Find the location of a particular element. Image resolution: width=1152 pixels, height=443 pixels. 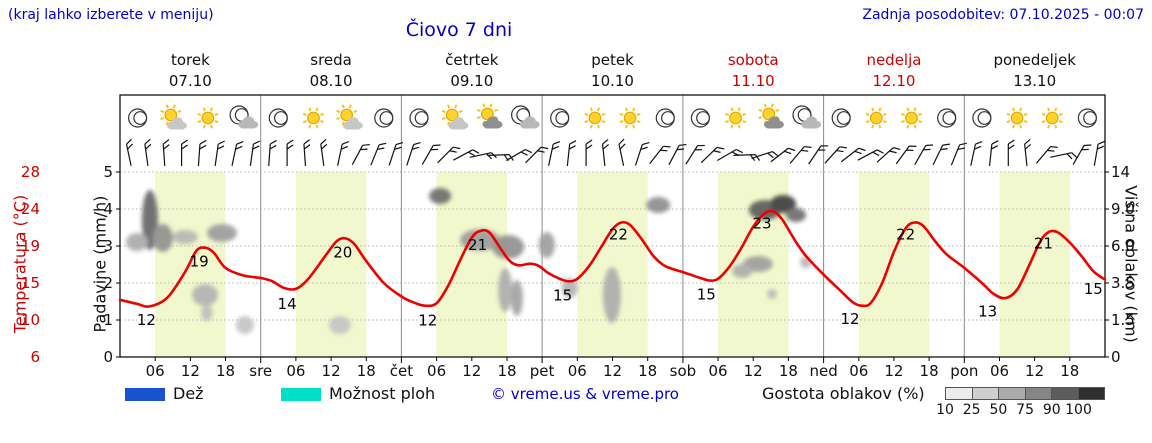

temp-value-label: 14 is located at coordinates (287, 304).